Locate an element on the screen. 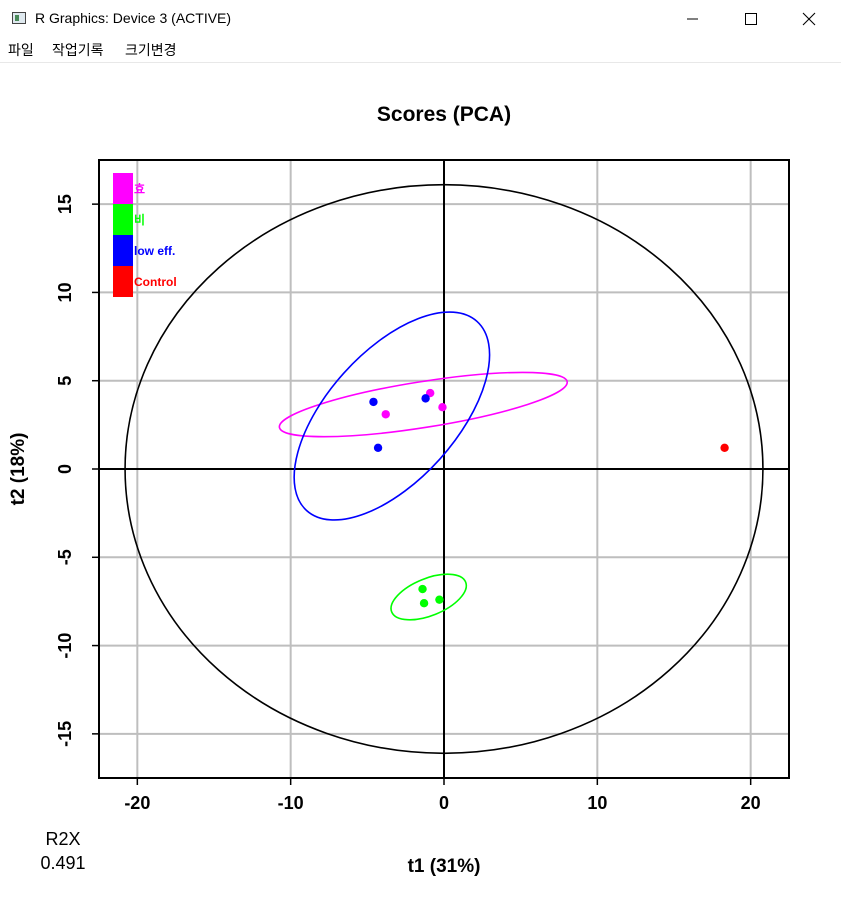 This screenshot has height=907, width=841. maximize-icon is located at coordinates (751, 19).